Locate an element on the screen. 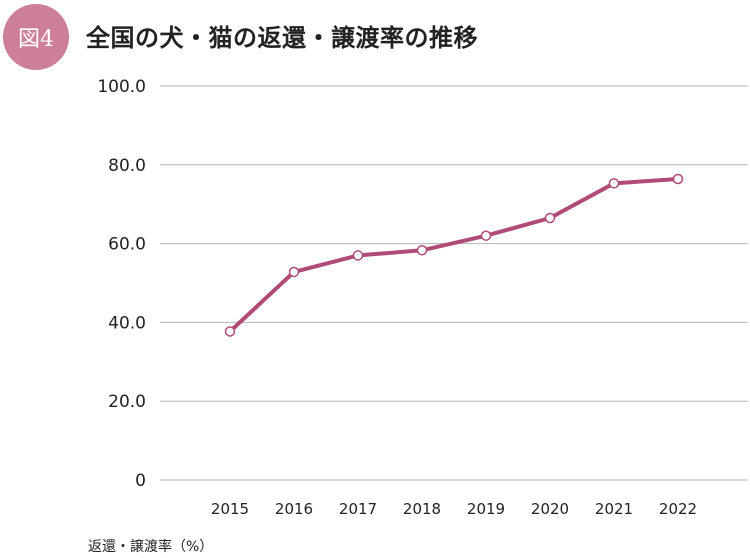 This screenshot has height=558, width=750. x-tick-label: 2019 is located at coordinates (486, 509).